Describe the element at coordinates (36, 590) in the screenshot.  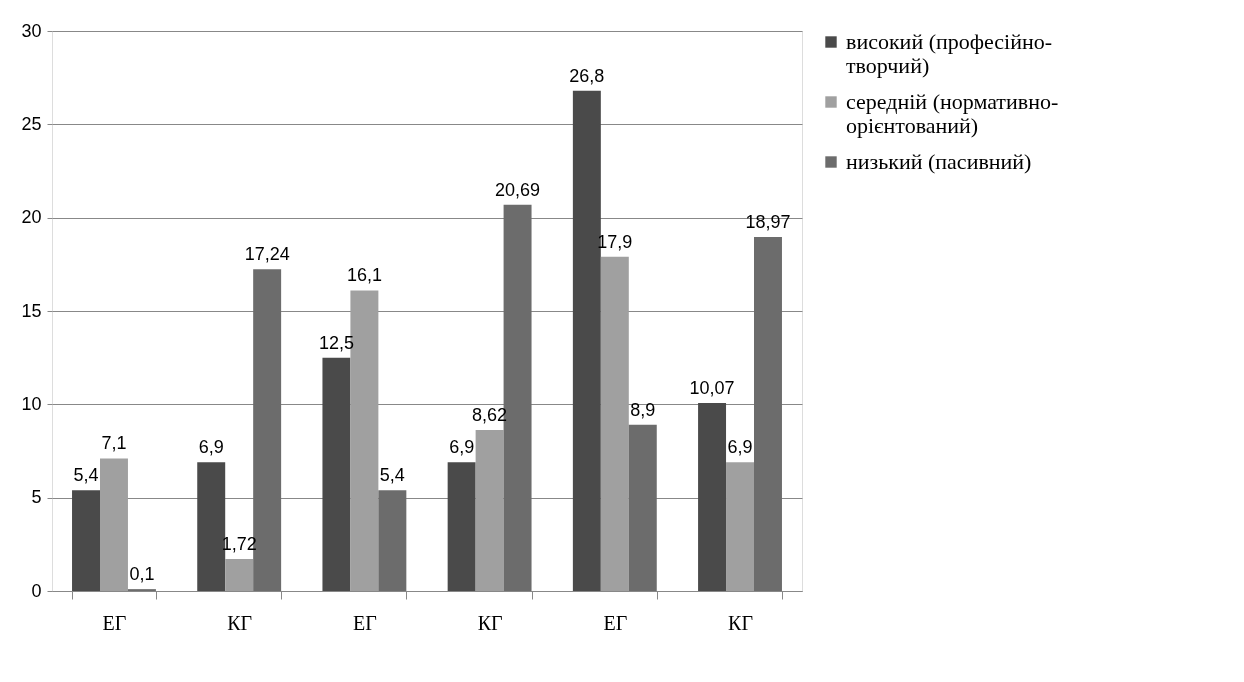
I see `y-tick-label: 0` at that location.